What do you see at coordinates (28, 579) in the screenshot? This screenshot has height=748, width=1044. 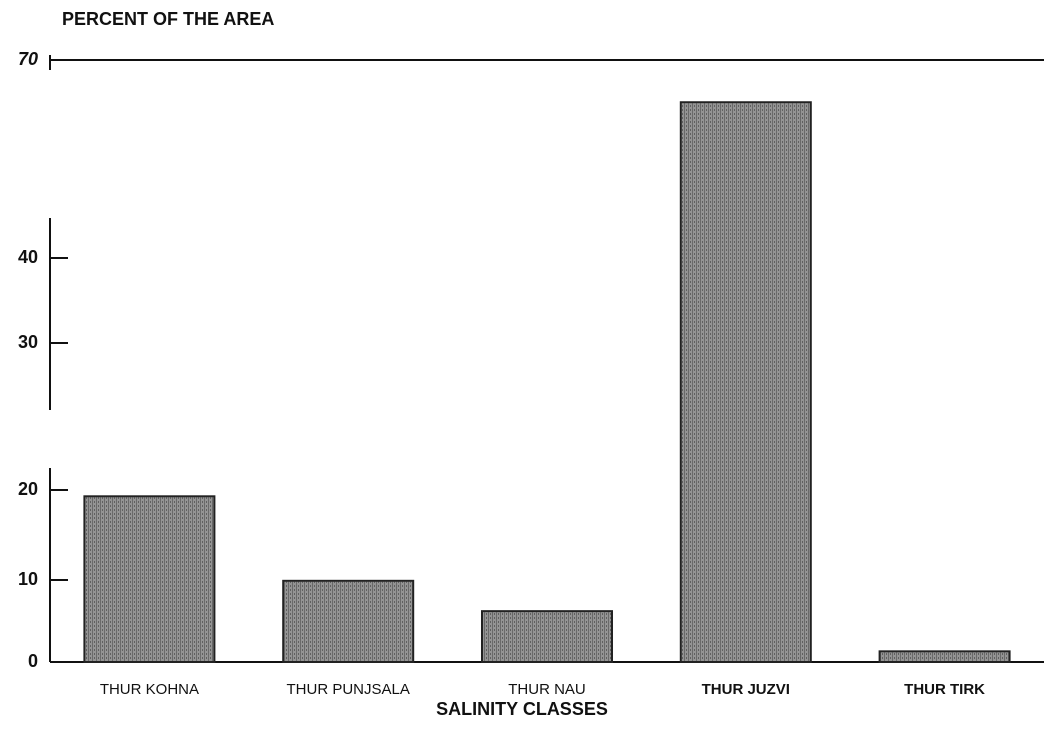 I see `y-tick-label: 10` at bounding box center [28, 579].